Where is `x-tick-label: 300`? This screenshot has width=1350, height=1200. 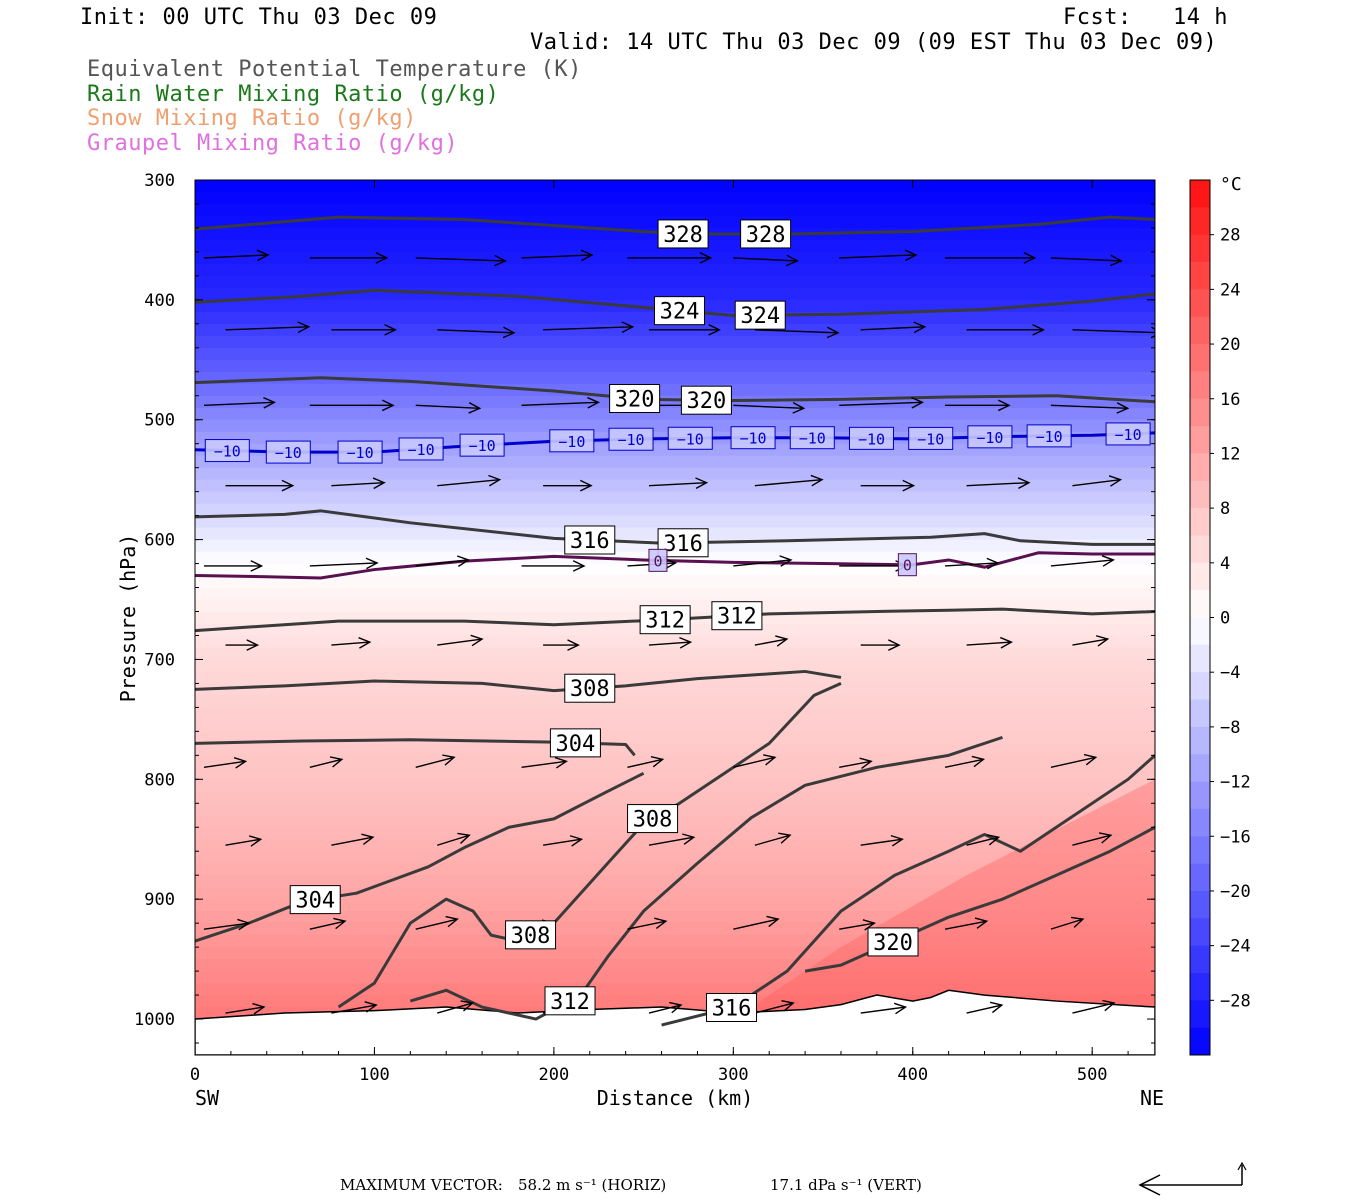 x-tick-label: 300 is located at coordinates (733, 1075).